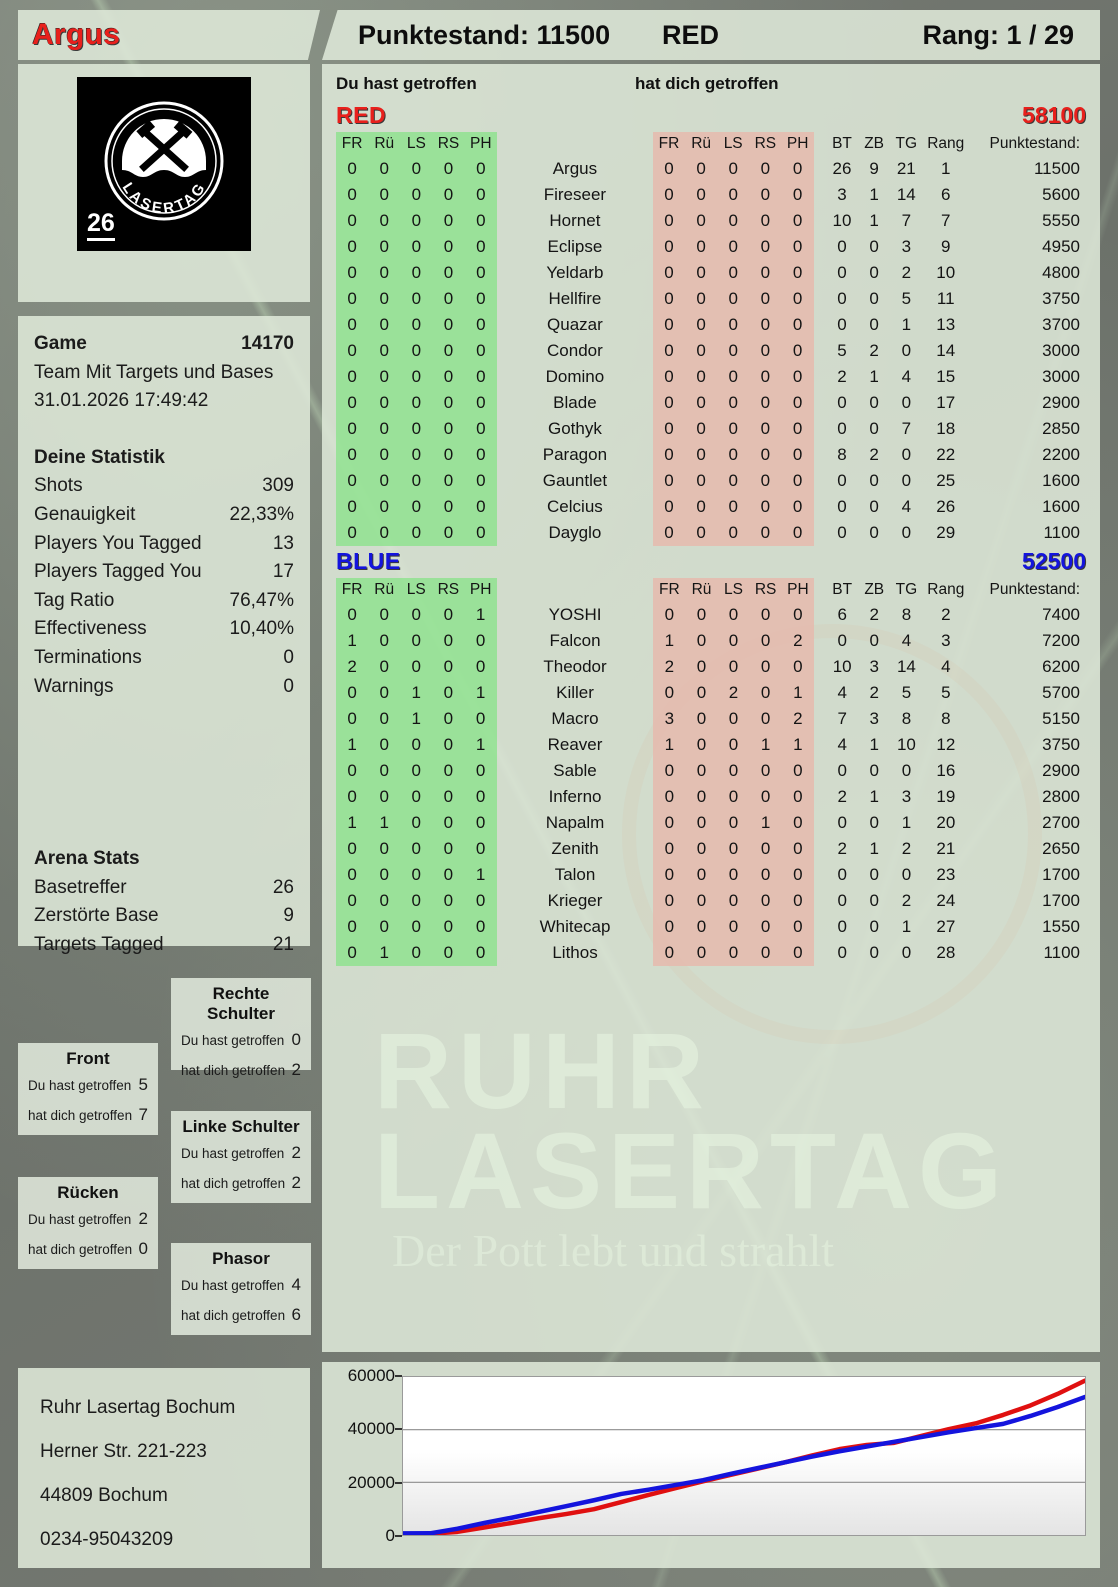 Image resolution: width=1118 pixels, height=1587 pixels. I want to click on table-row: 0 0 0 0 0 Gauntlet 0 0 0 0 0 0 0 0 25 1600, so click(711, 481).